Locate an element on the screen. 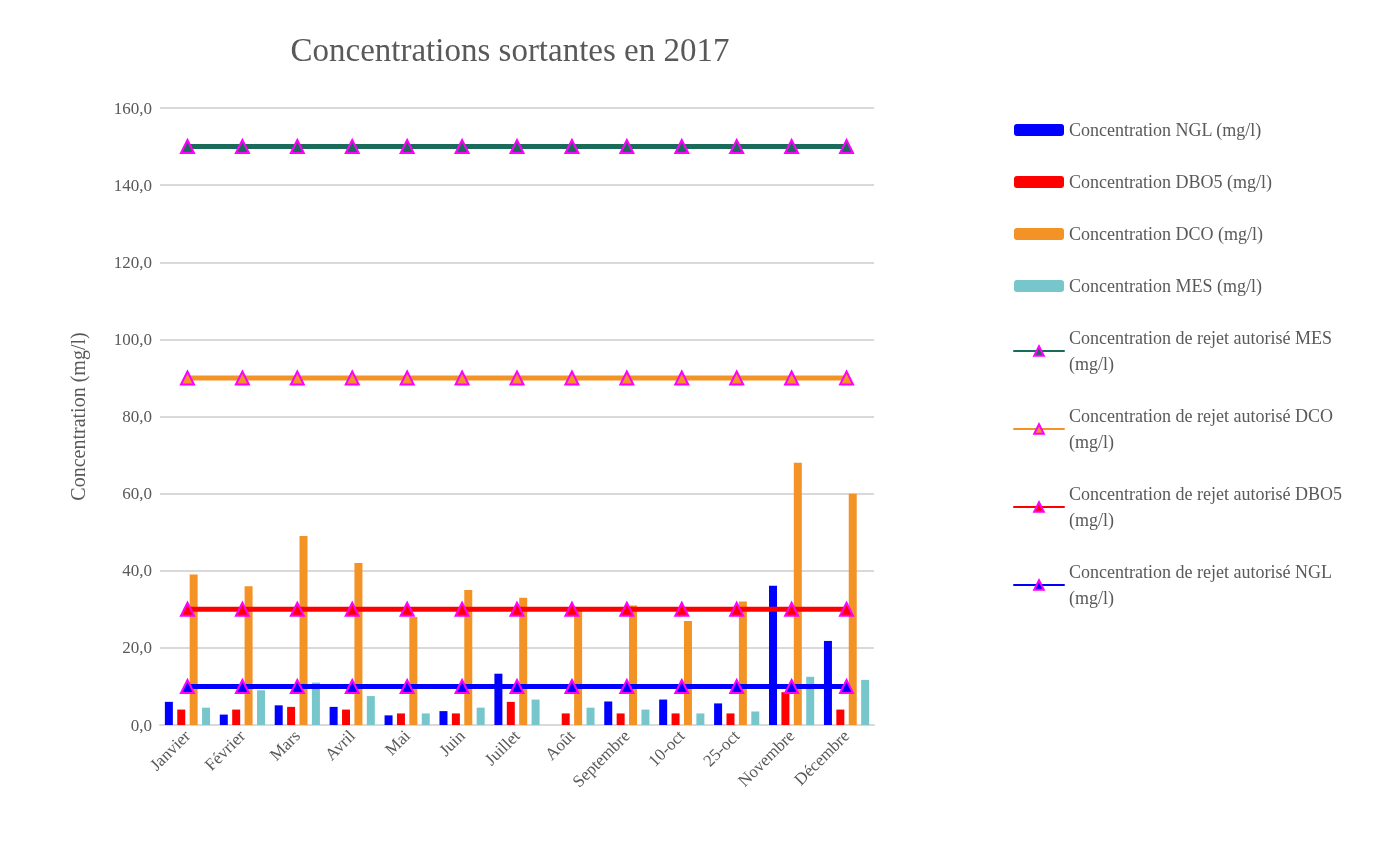 The image size is (1374, 849). legend-label: Concentration de rejet autorisé DCO (mg/l) is located at coordinates (1203, 429).